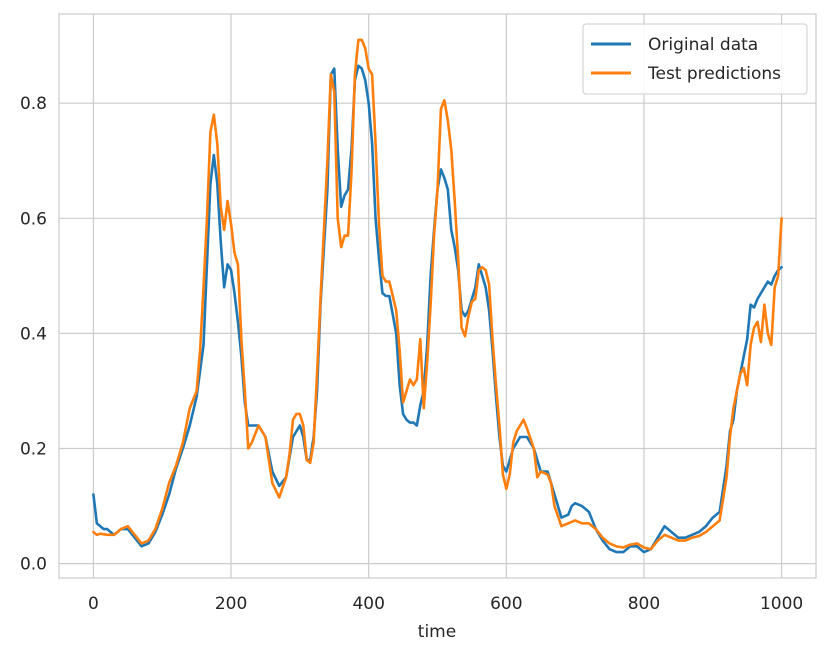 The image size is (831, 656). I want to click on legend-box, so click(695, 59).